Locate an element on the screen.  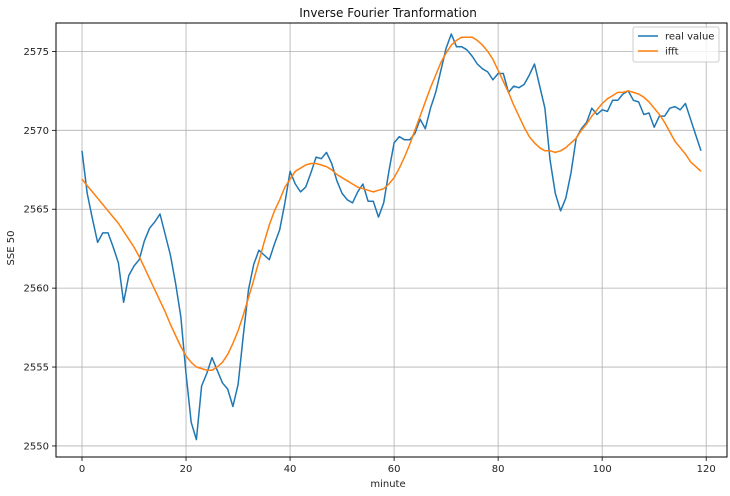
legend-label-ifft: ifft is located at coordinates (672, 52).